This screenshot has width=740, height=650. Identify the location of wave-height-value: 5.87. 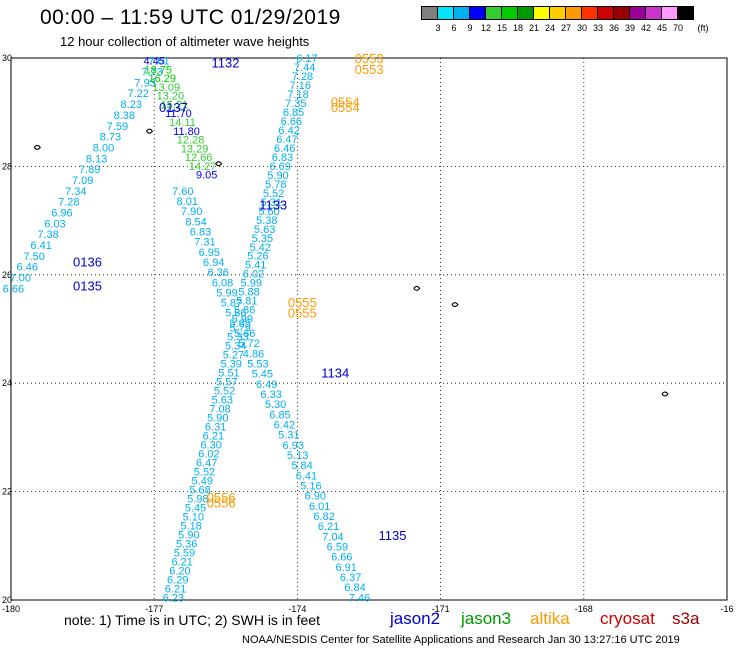
(231, 304).